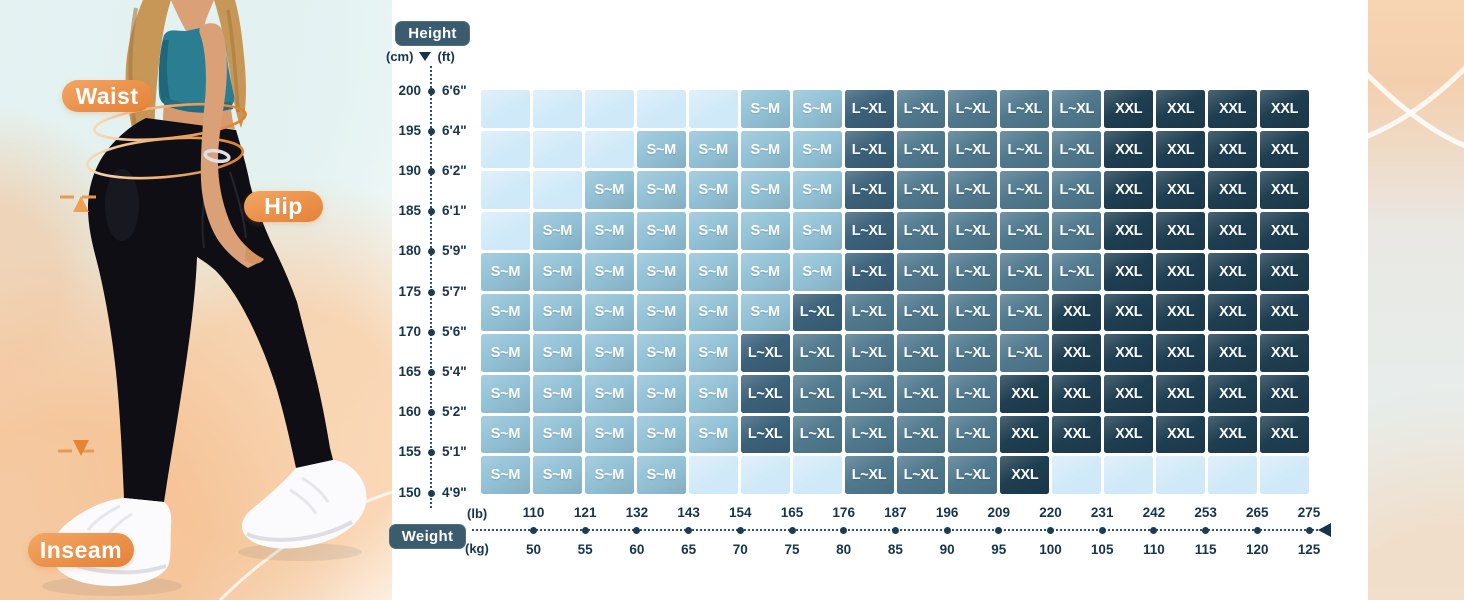 The width and height of the screenshot is (1464, 600). What do you see at coordinates (436, 251) in the screenshot?
I see `height-tick: 180 5'9"` at bounding box center [436, 251].